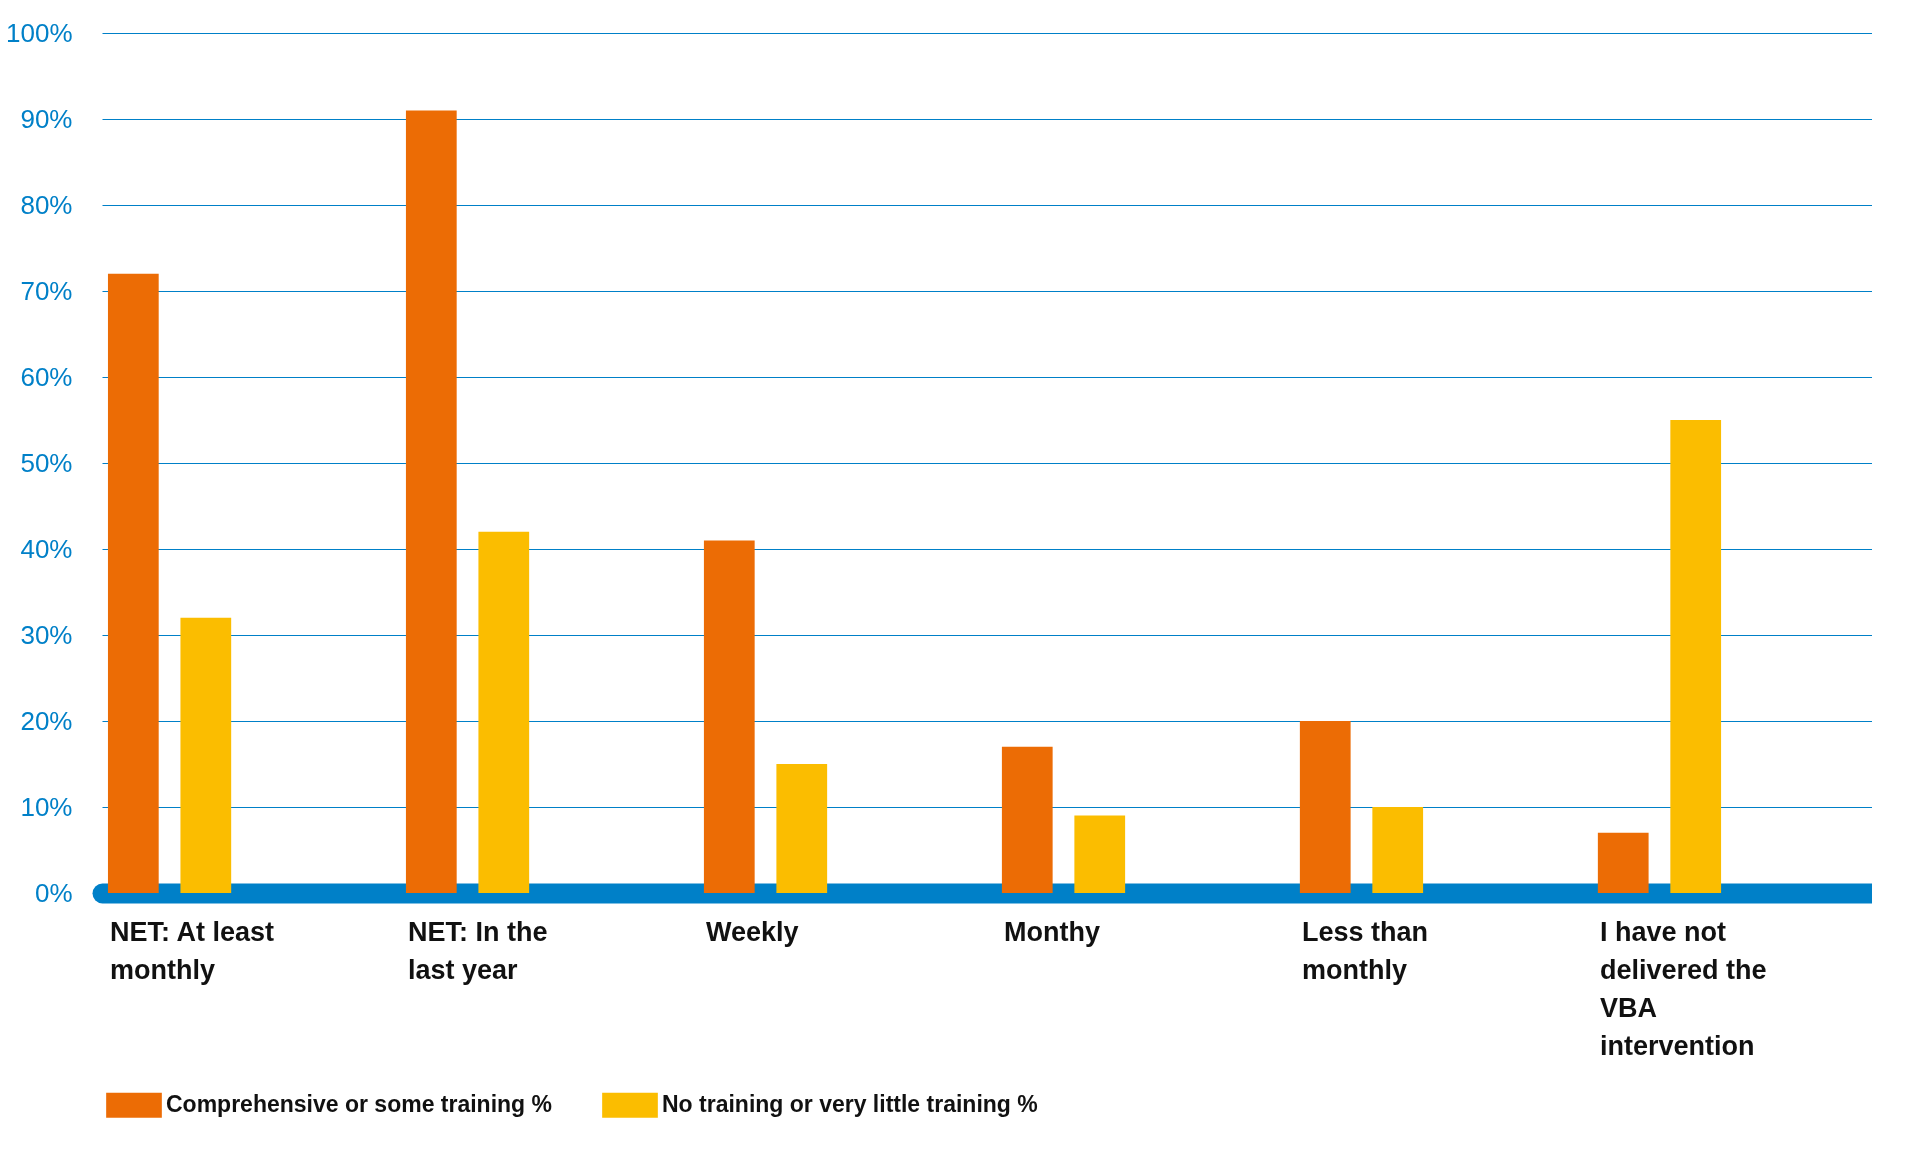 The image size is (1908, 1157). I want to click on legend-label: No training or very little training %, so click(850, 1104).